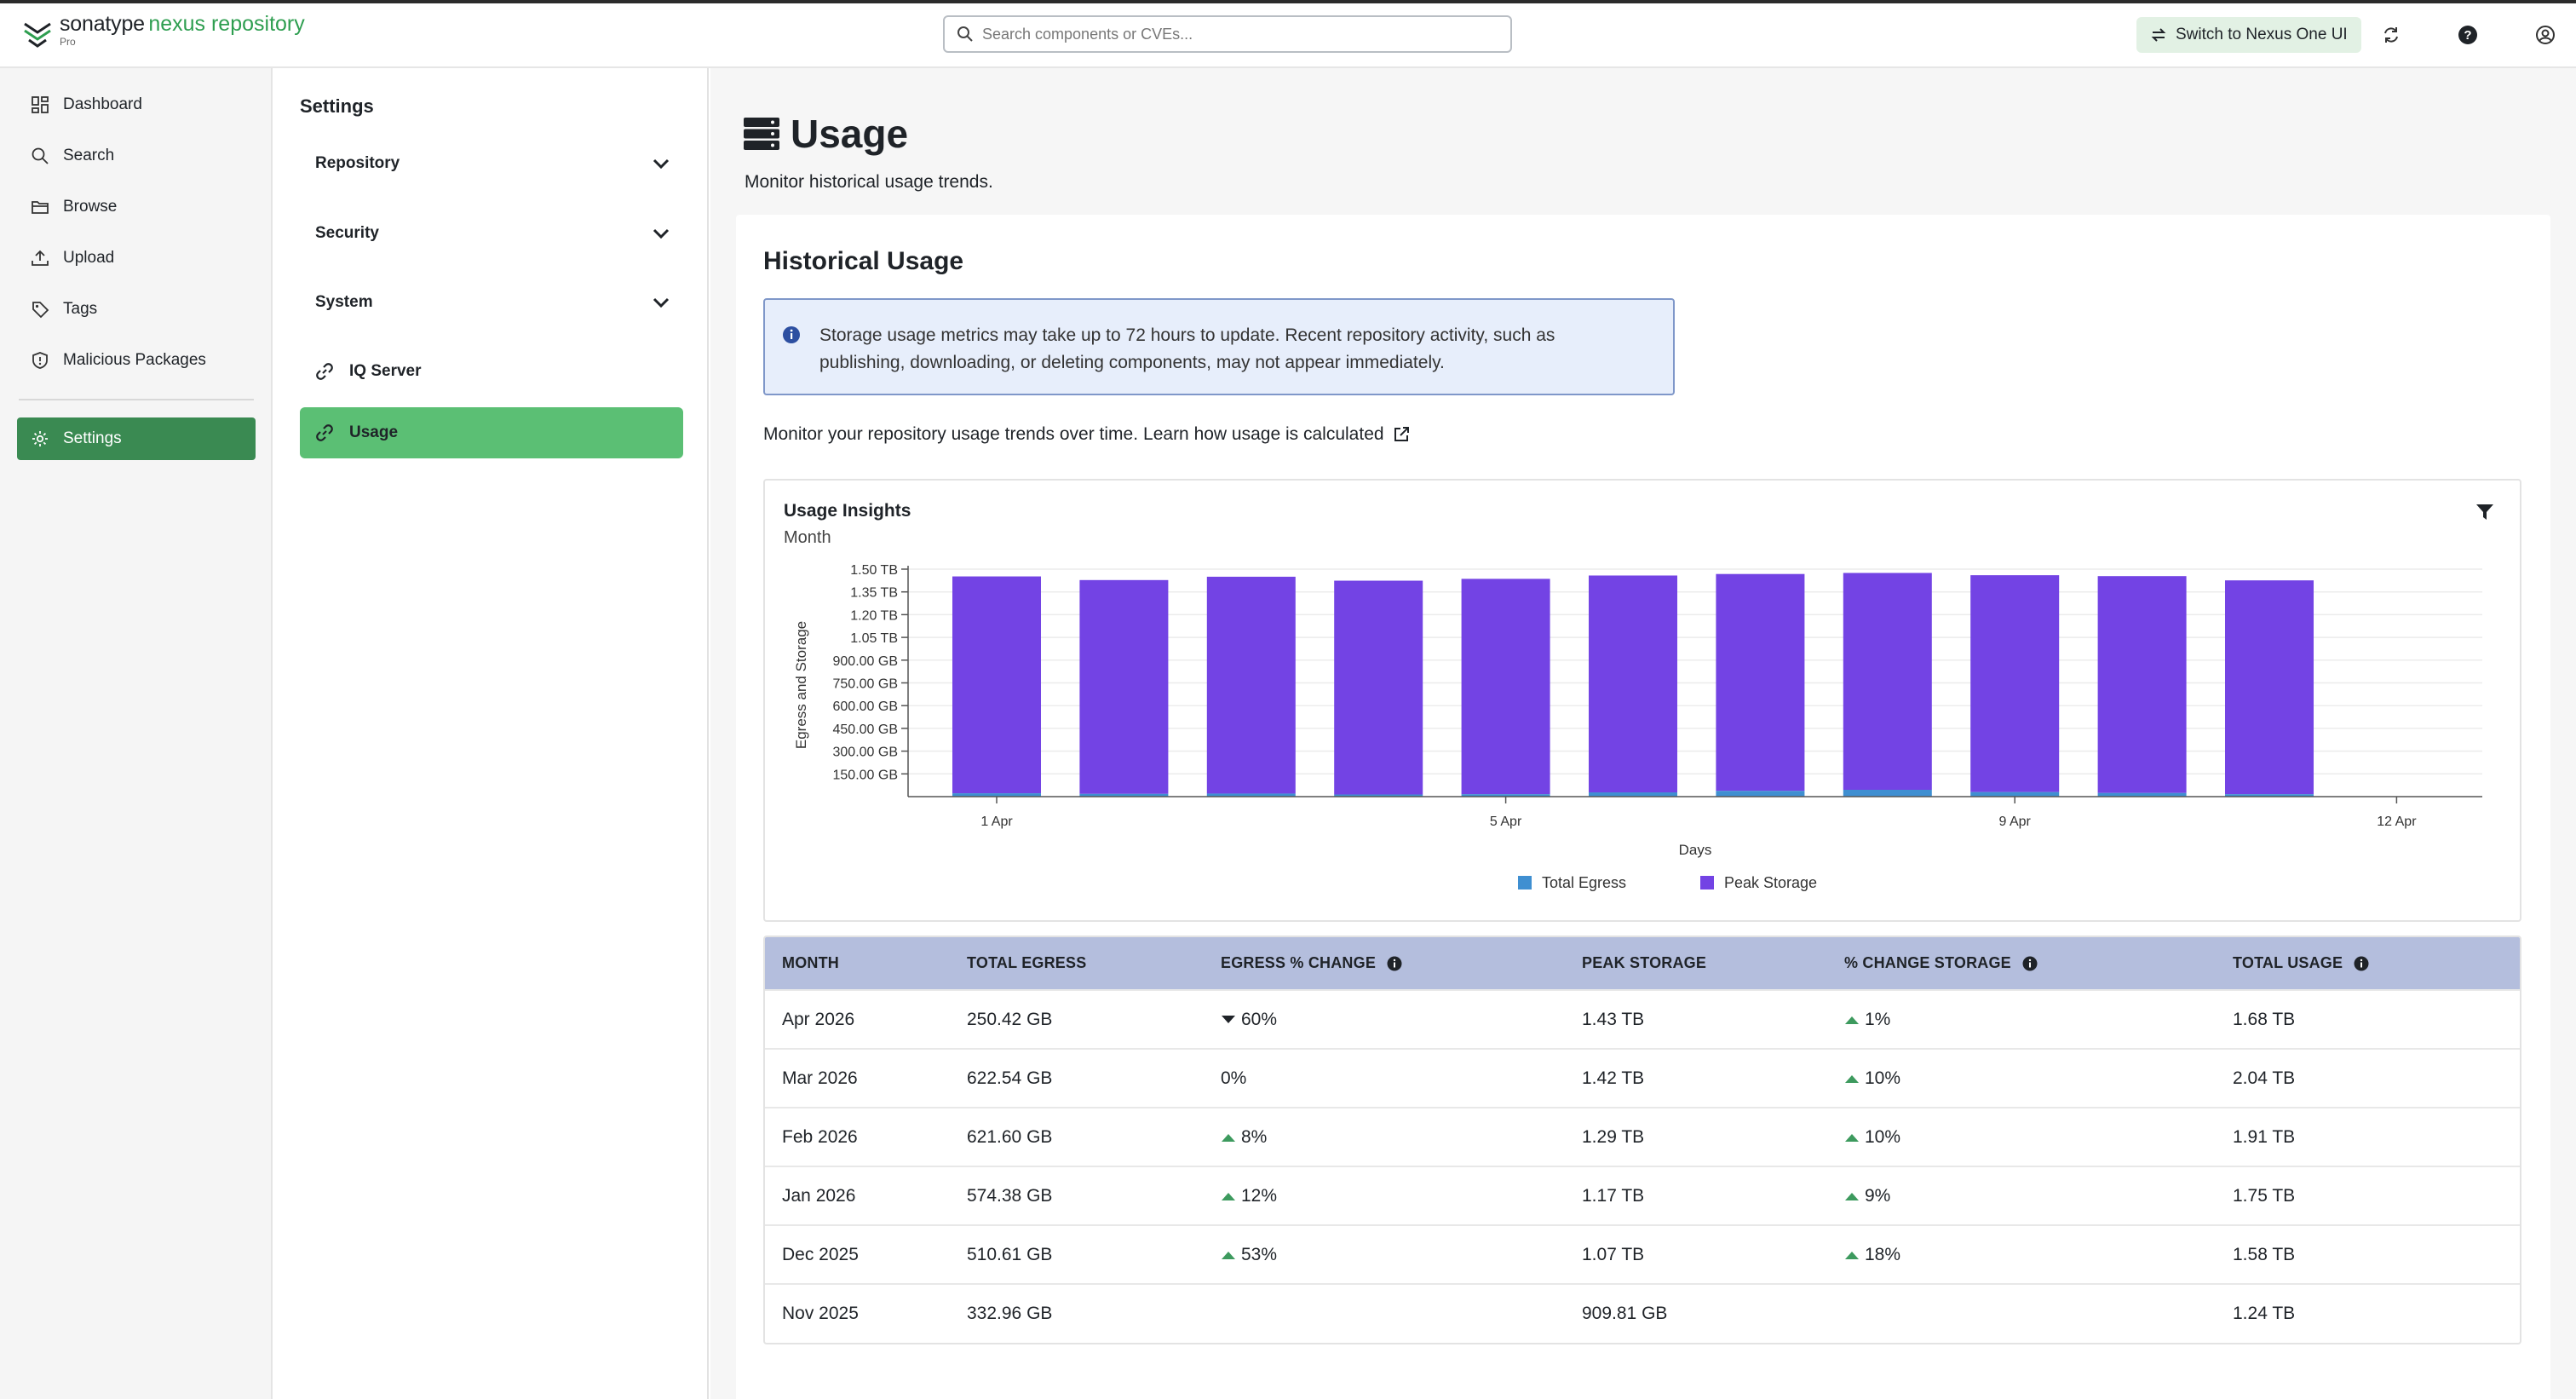 The image size is (2576, 1399). Describe the element at coordinates (1264, 434) in the screenshot. I see `learn-usage-link: Learn how usage is calculated` at that location.